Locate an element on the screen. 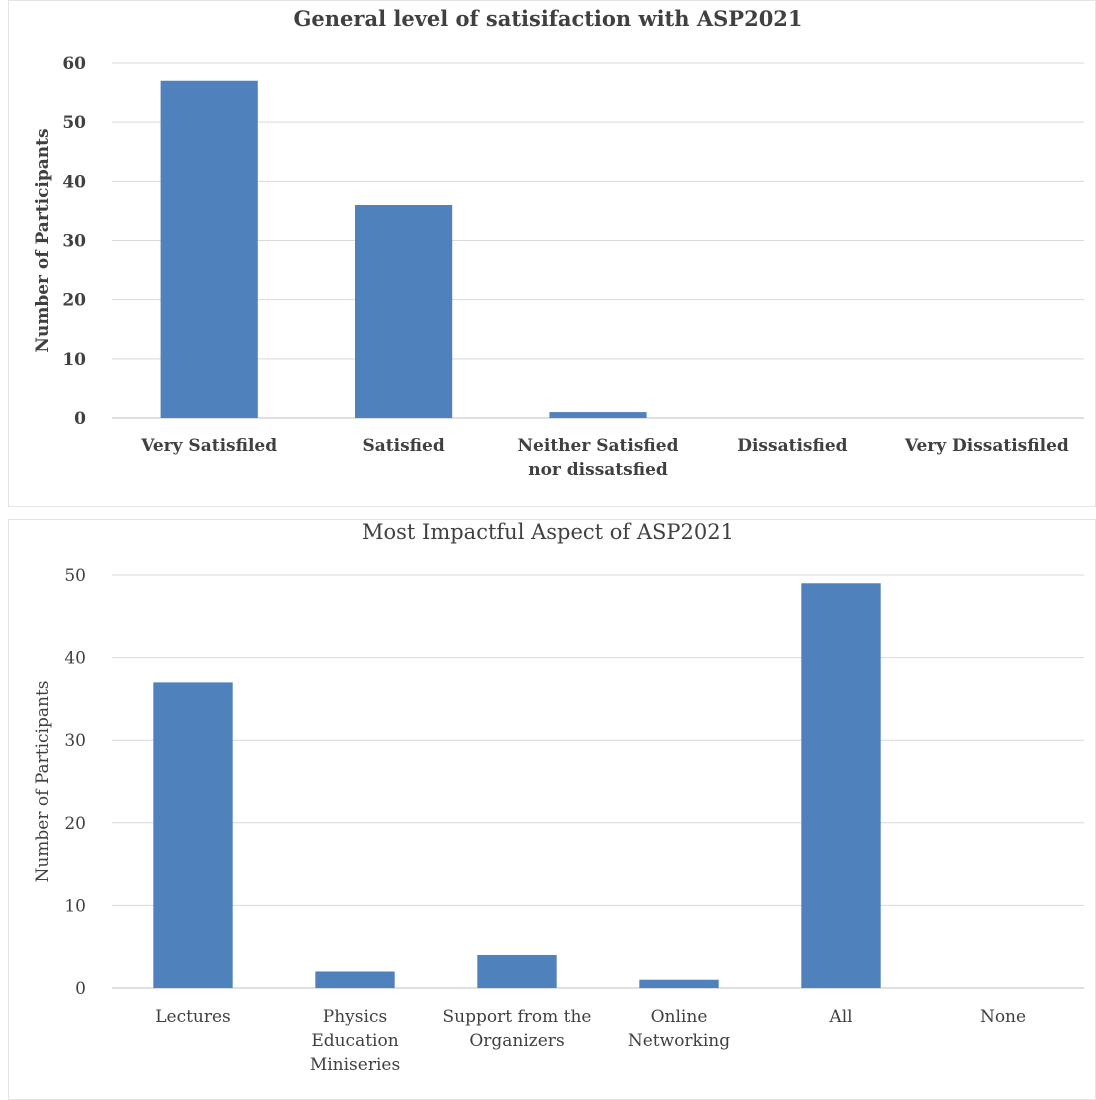 This screenshot has height=1100, width=1096. chart-title-impact: Most Impactful Aspect of ASP2021 is located at coordinates (547, 532).